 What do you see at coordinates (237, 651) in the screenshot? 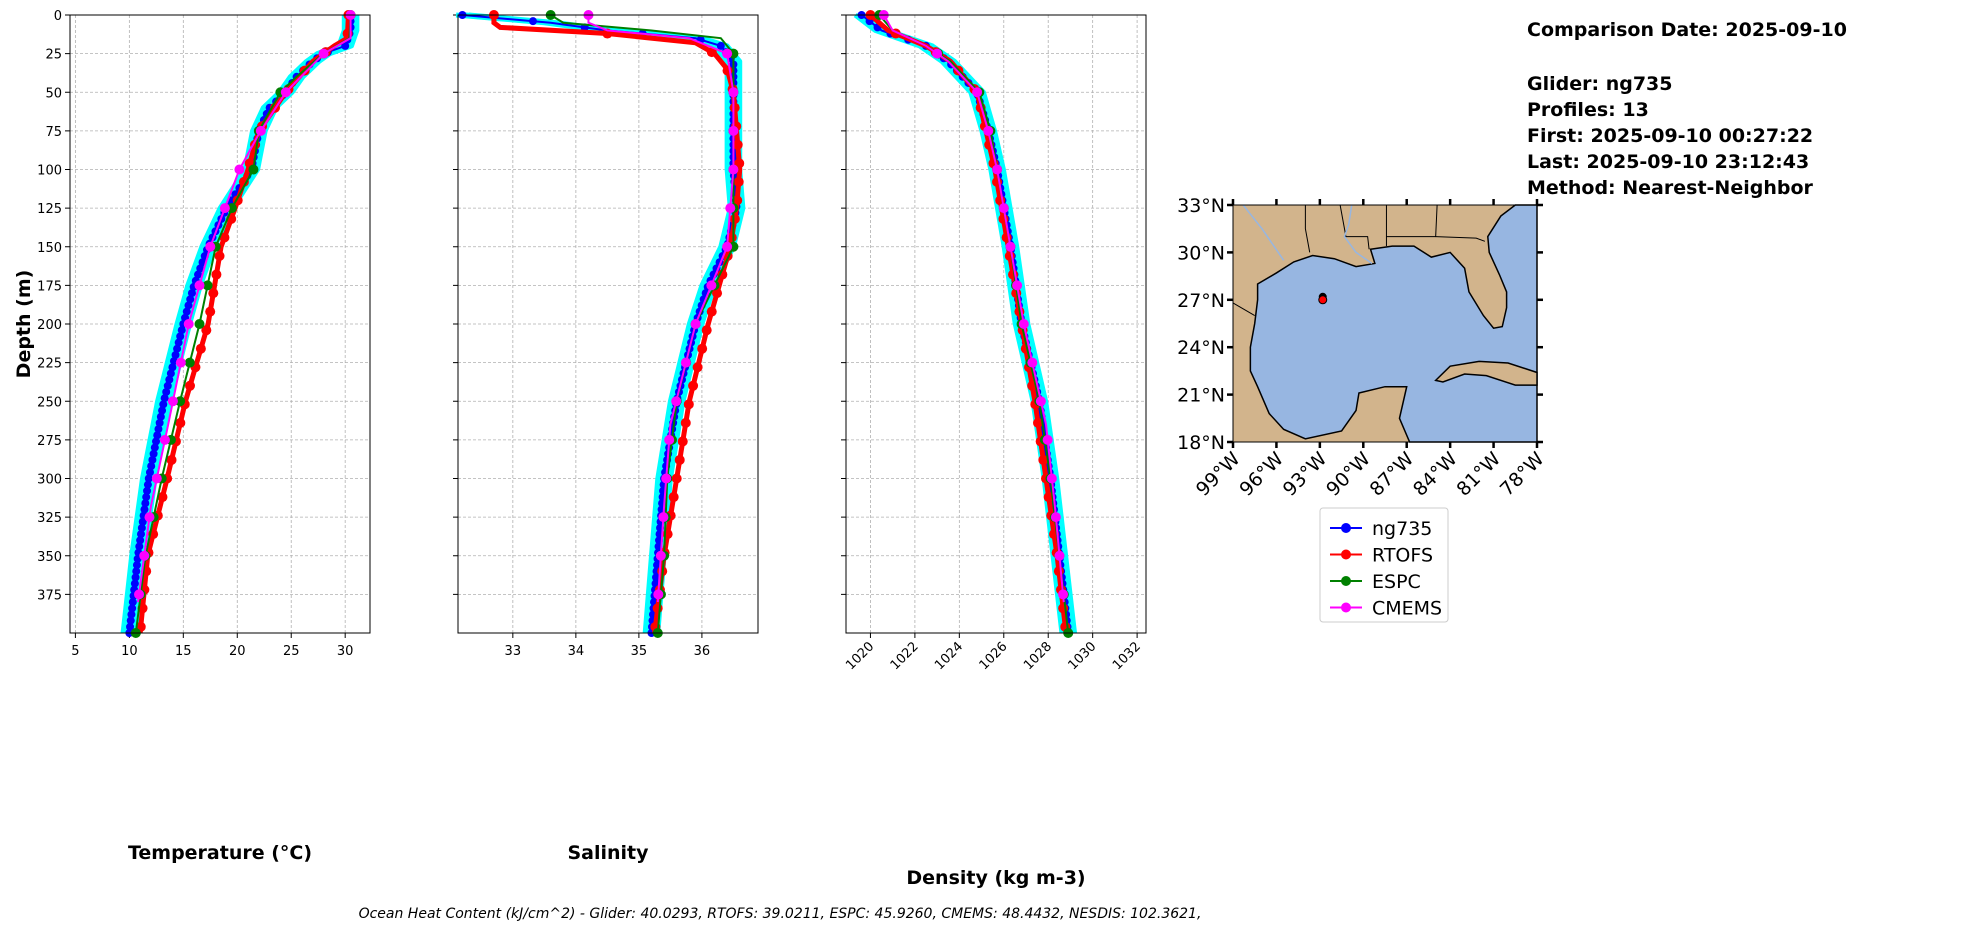
I see `x-tick-label: 20` at bounding box center [237, 651].